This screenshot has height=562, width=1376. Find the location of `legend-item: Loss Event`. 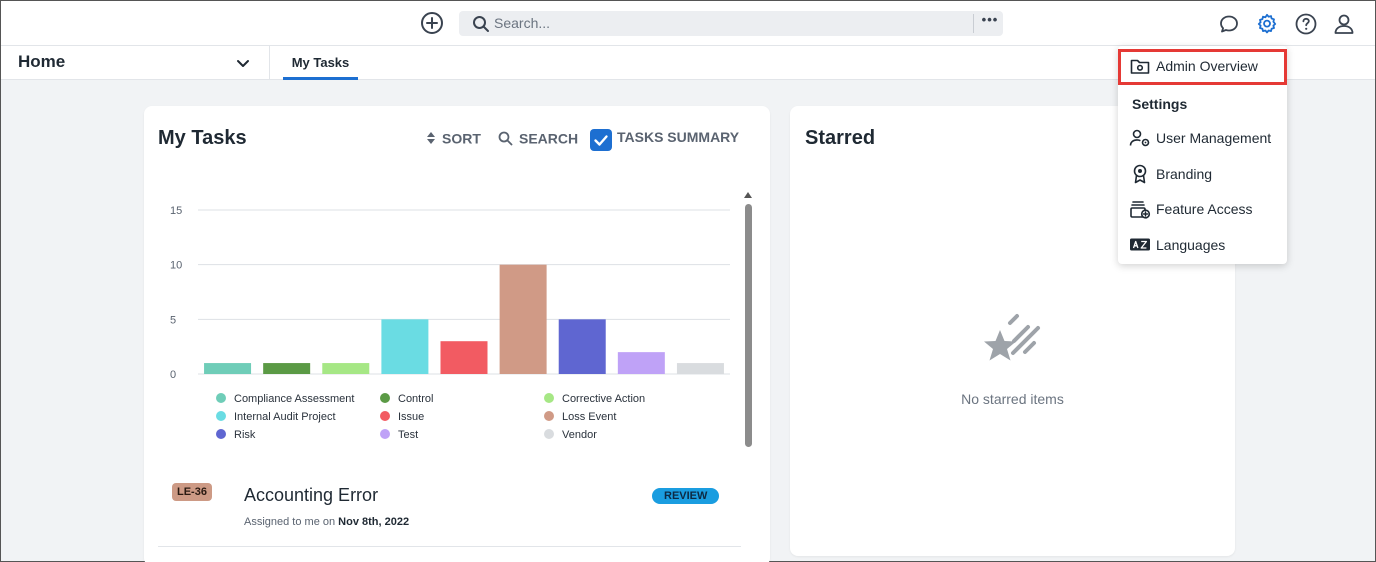

legend-item: Loss Event is located at coordinates (580, 417).